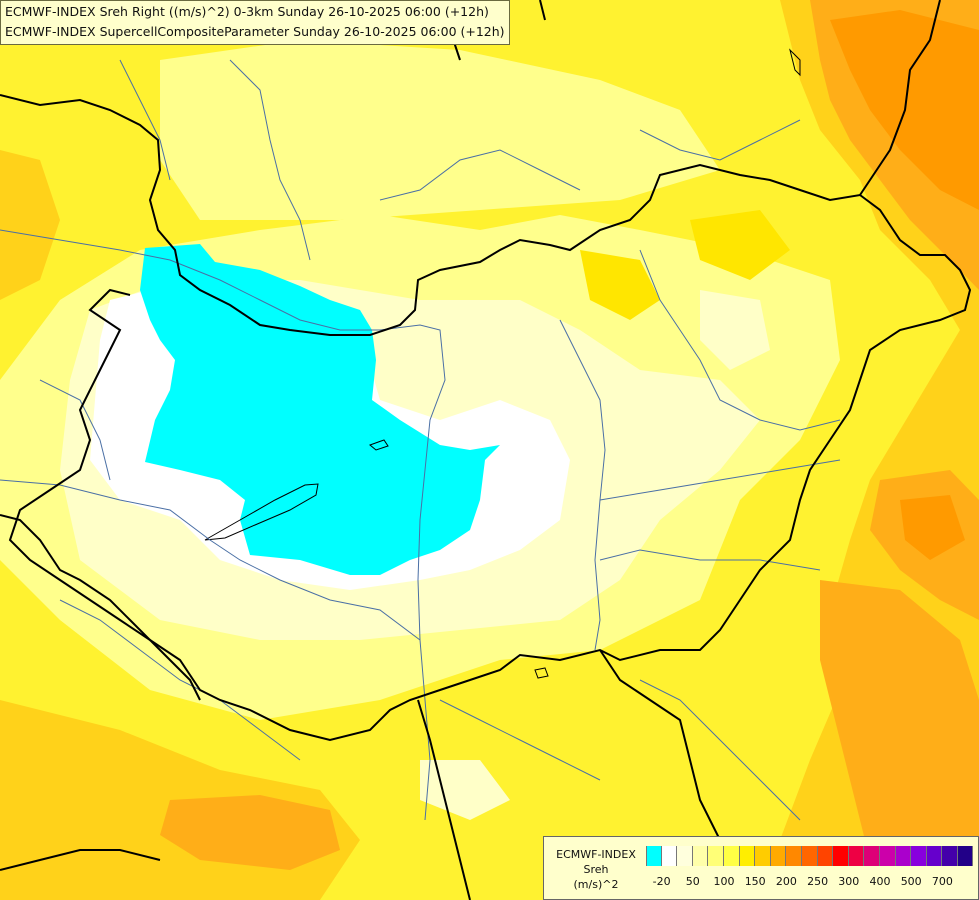 The height and width of the screenshot is (900, 979). I want to click on legend-tick-label: 150, so click(755, 881).